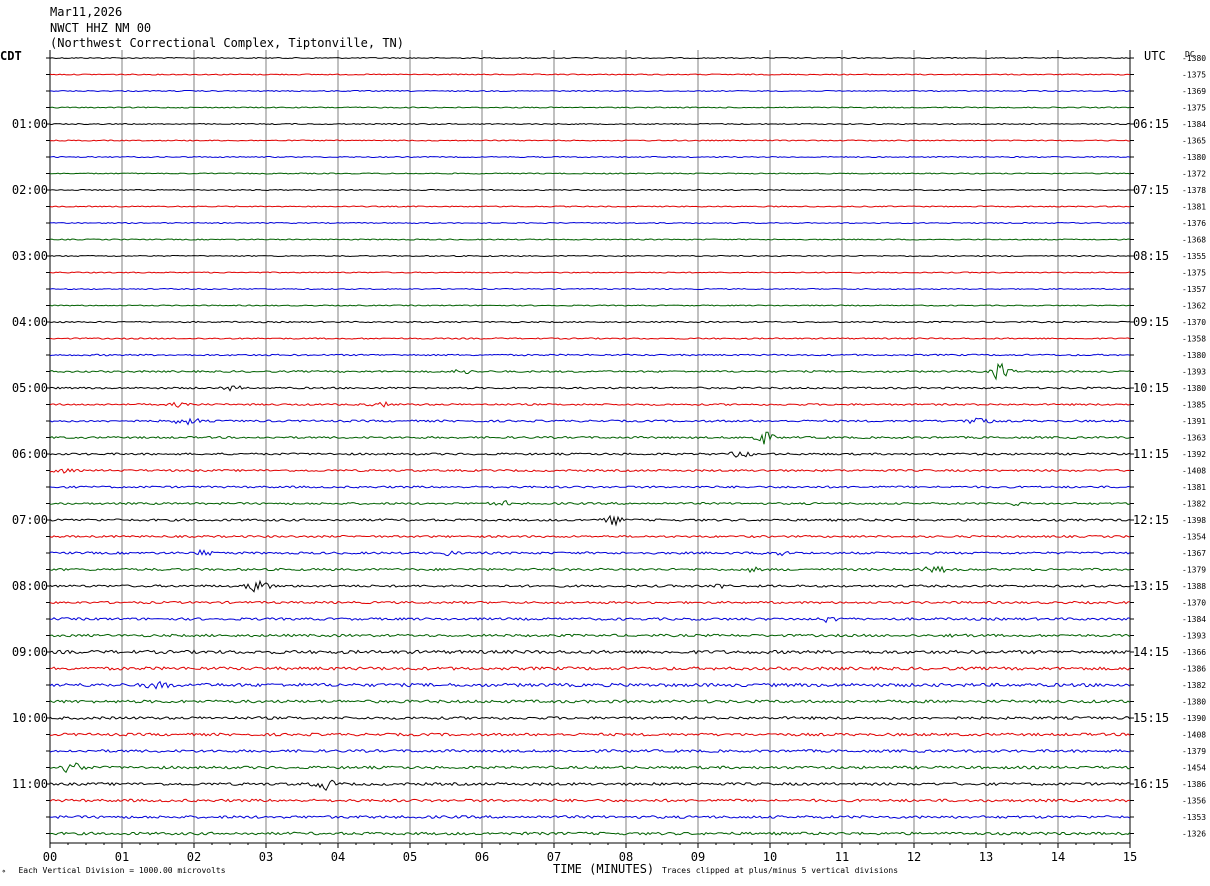  I want to click on cdt-time-label: 06:00, so click(30, 454).